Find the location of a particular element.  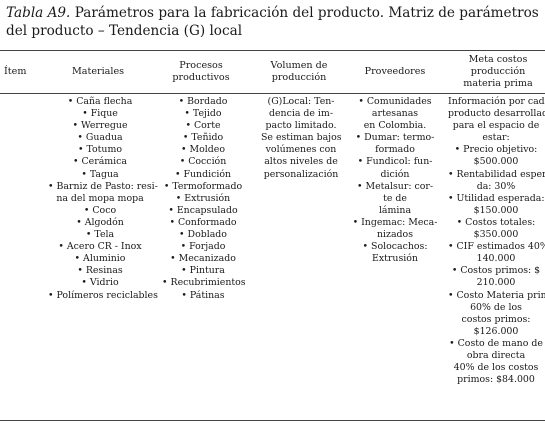

volumen-line: Se estiman bajos is located at coordinates (301, 138).